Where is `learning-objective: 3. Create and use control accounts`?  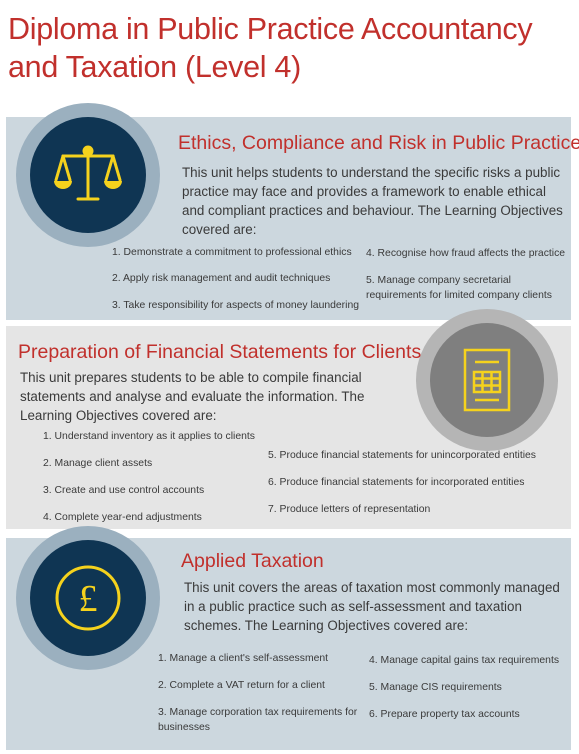
learning-objective: 3. Create and use control accounts is located at coordinates (124, 490).